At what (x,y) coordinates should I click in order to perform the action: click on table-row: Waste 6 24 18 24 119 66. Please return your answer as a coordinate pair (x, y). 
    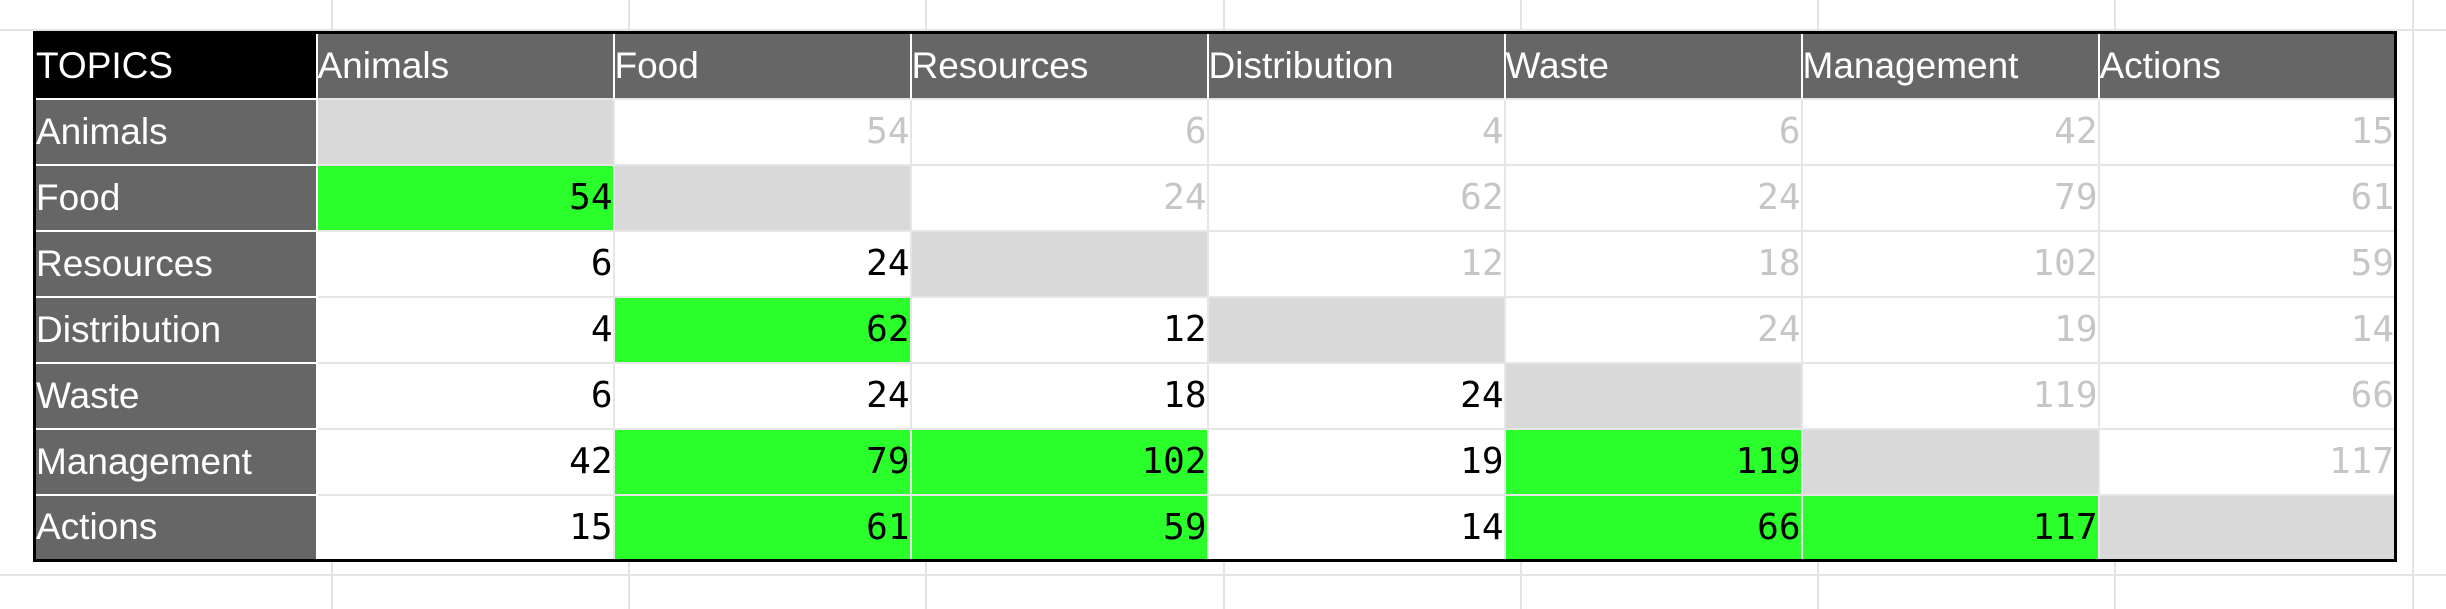
    Looking at the image, I should click on (1215, 395).